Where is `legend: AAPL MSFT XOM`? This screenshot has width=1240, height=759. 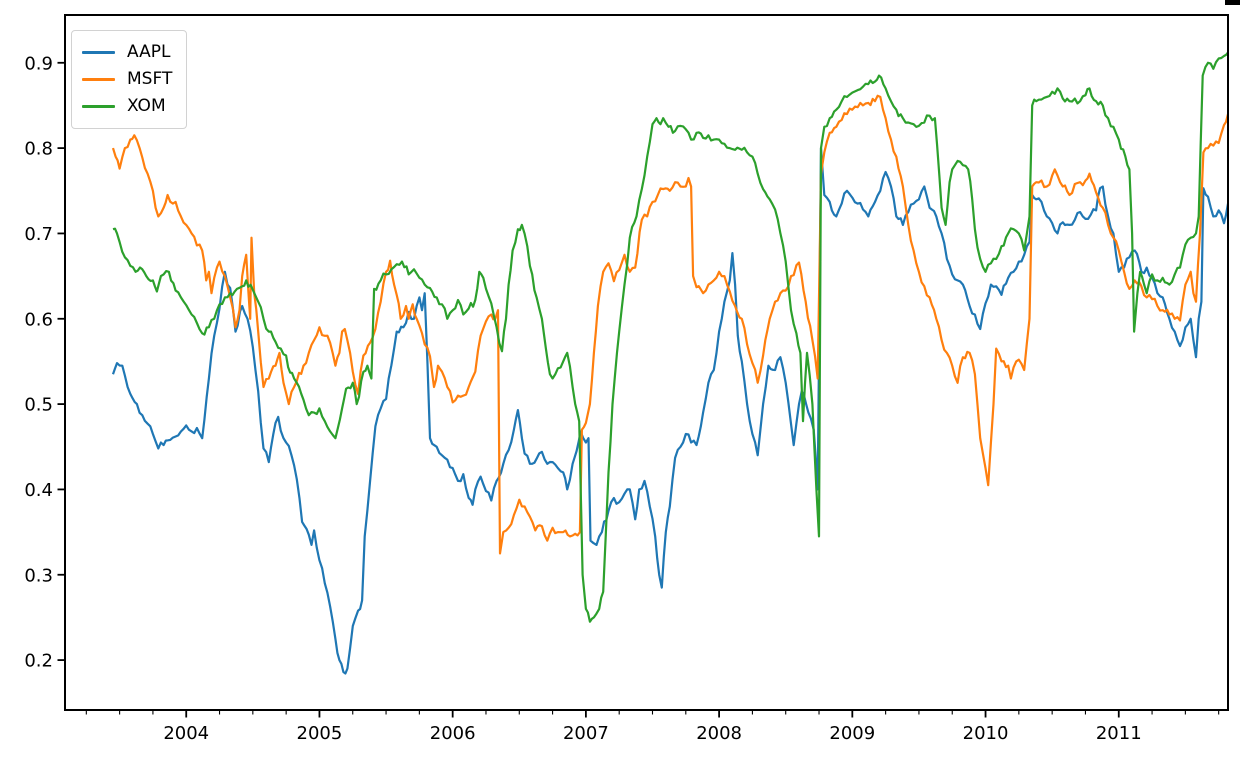 legend: AAPL MSFT XOM is located at coordinates (129, 79).